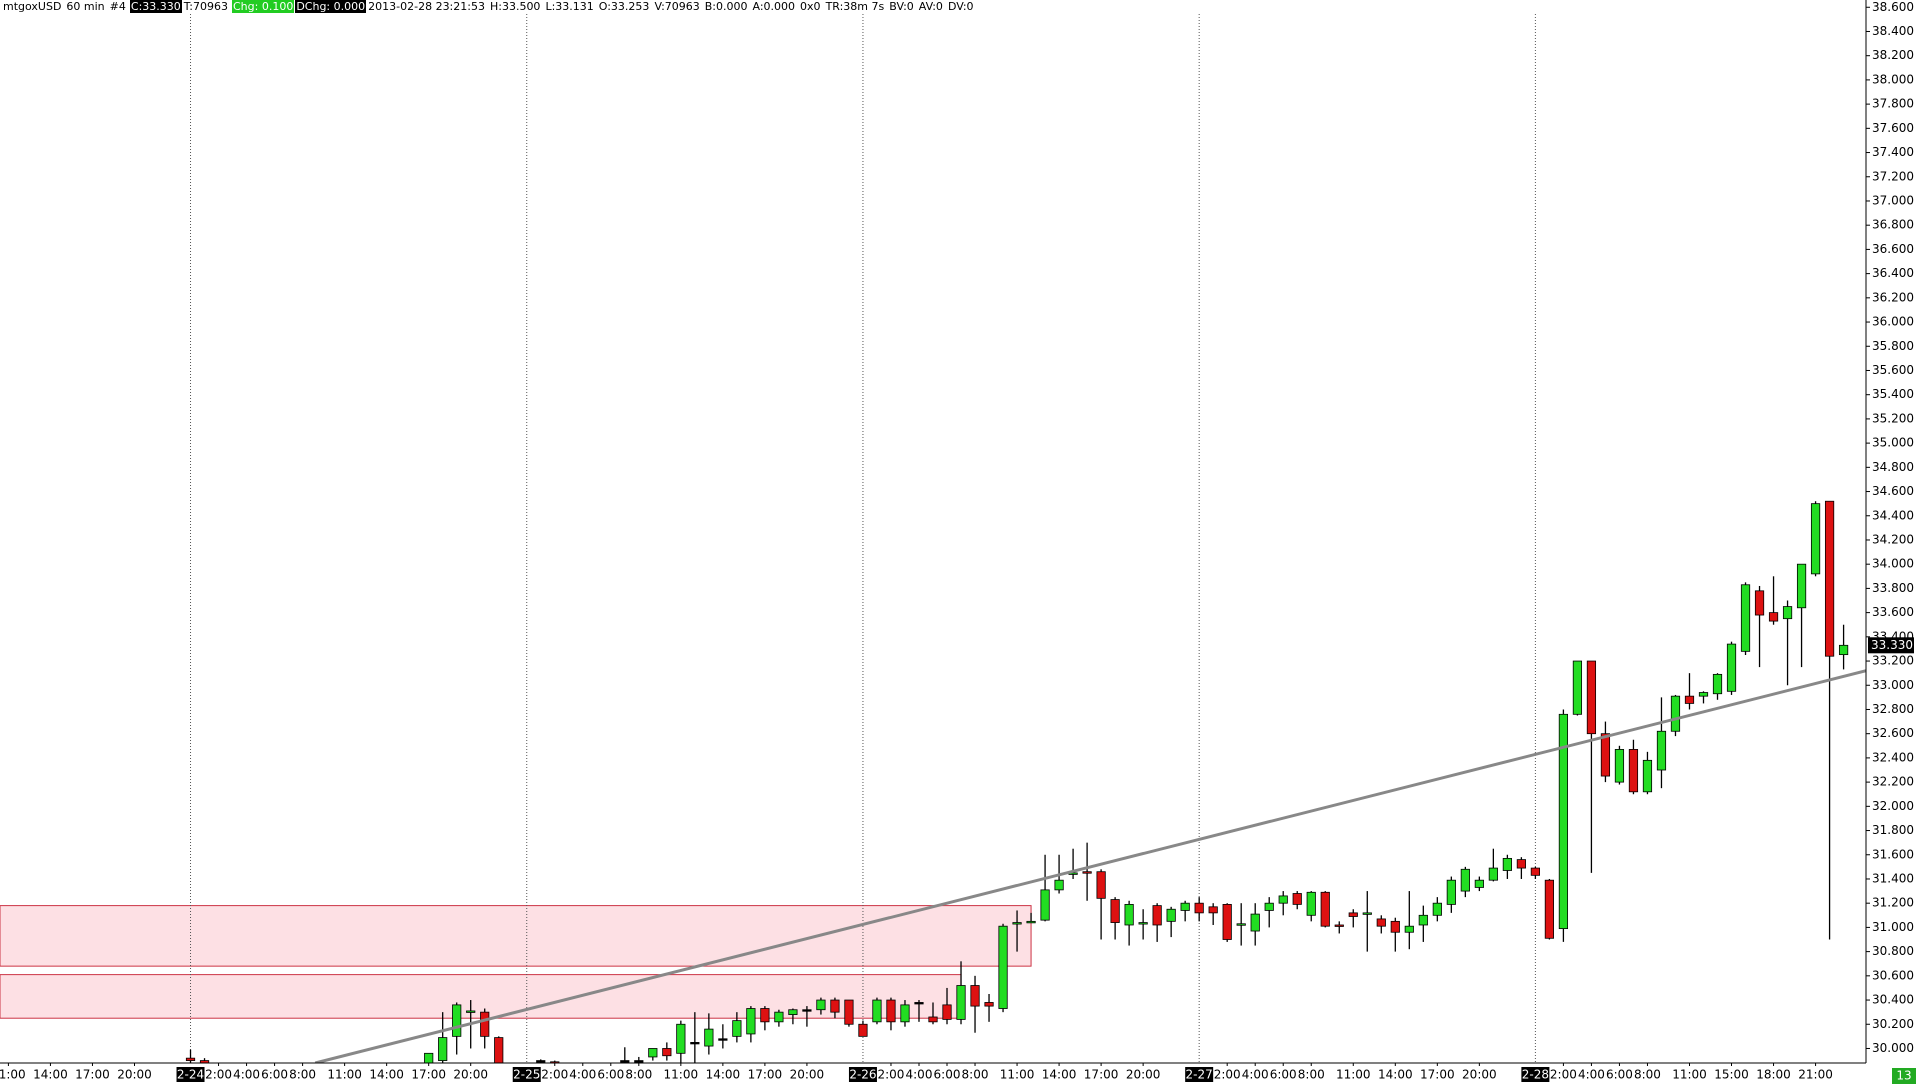  Describe the element at coordinates (1731, 1075) in the screenshot. I see `x-tick-label: 15:00` at that location.